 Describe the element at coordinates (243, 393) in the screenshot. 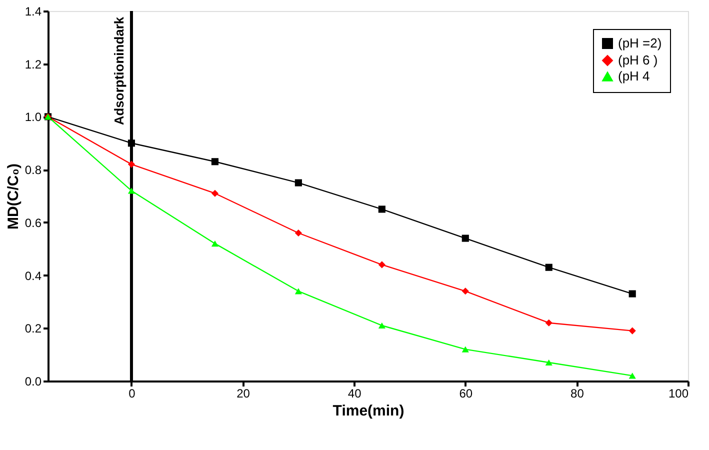

I see `x-tick-label: 20` at that location.